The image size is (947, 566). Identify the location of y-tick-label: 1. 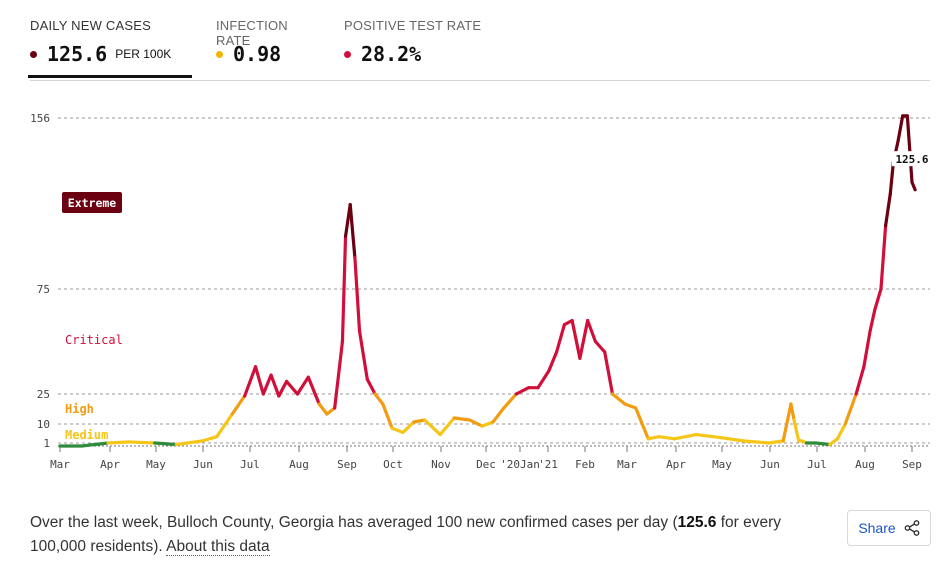
(46, 443).